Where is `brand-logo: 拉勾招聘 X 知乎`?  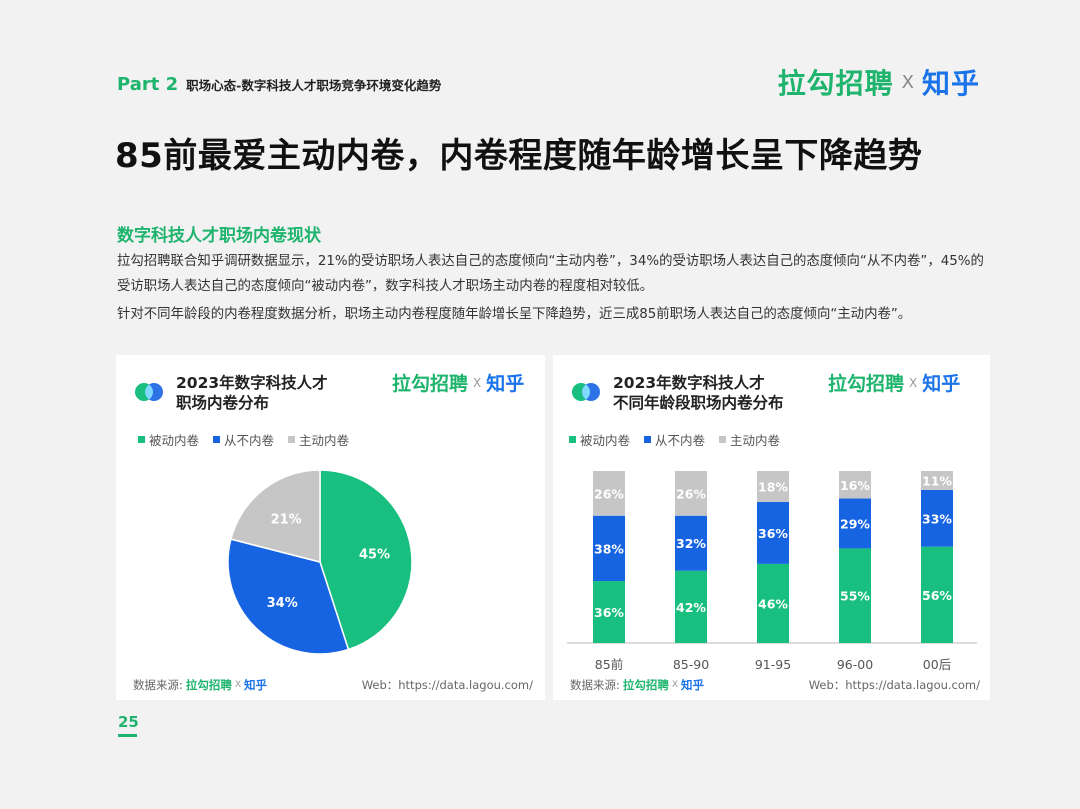
brand-logo: 拉勾招聘 X 知乎 is located at coordinates (879, 82).